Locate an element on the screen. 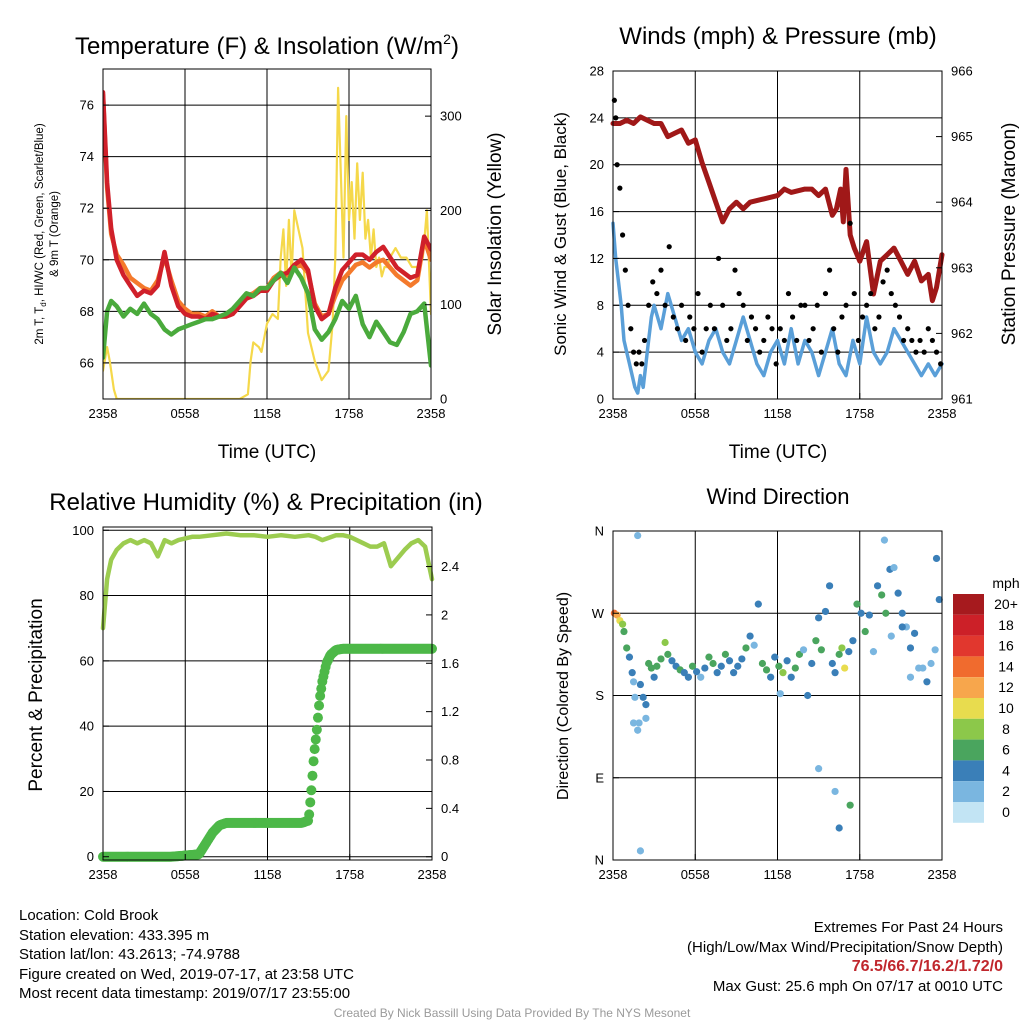  temperature-gridlines is located at coordinates (267, 234).